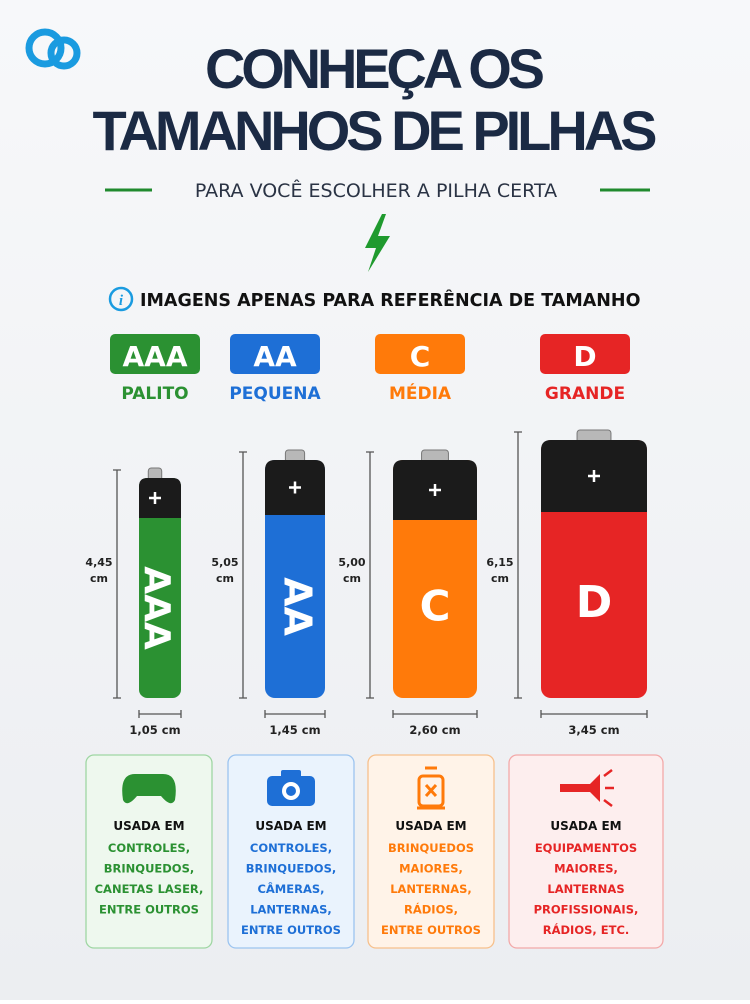 The height and width of the screenshot is (1004, 750). What do you see at coordinates (586, 848) in the screenshot?
I see `usage-item: EQUIPAMENTOS` at bounding box center [586, 848].